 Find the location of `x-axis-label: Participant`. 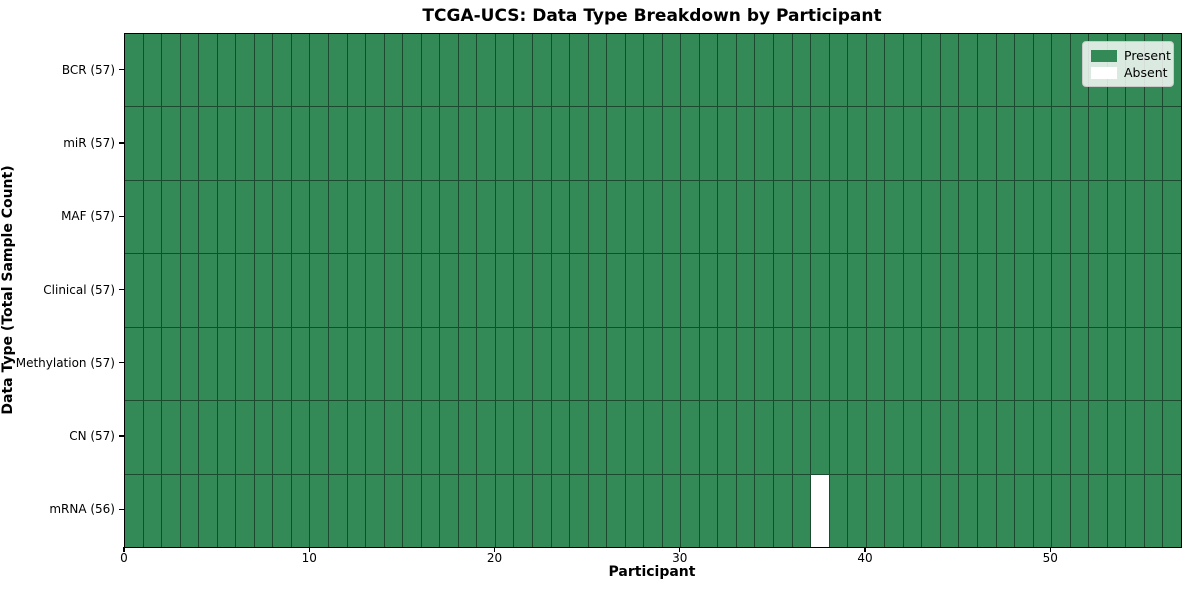

x-axis-label: Participant is located at coordinates (652, 572).